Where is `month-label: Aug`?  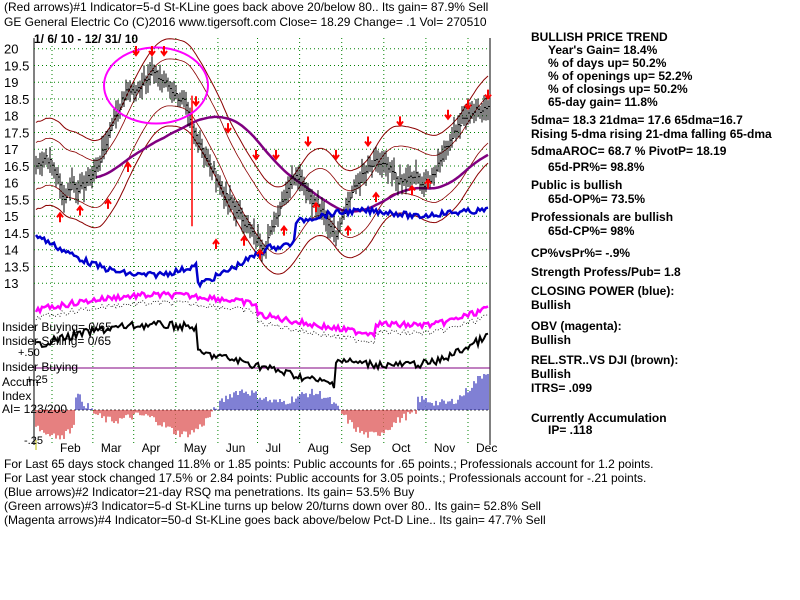 month-label: Aug is located at coordinates (318, 448).